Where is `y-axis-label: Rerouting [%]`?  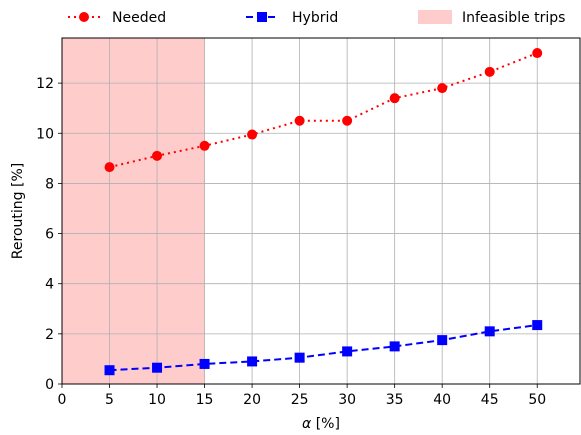
y-axis-label: Rerouting [%] is located at coordinates (18, 211).